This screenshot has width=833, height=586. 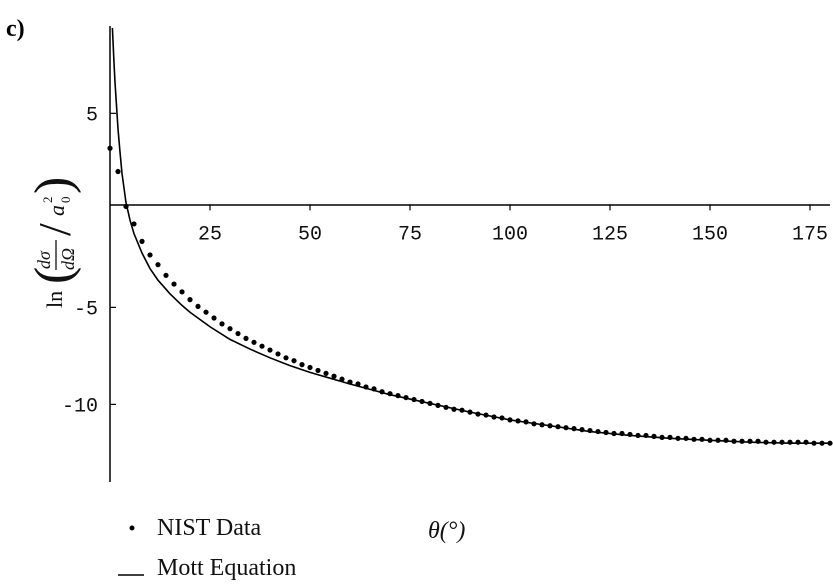 What do you see at coordinates (80, 406) in the screenshot?
I see `y-tick-label: -10` at bounding box center [80, 406].